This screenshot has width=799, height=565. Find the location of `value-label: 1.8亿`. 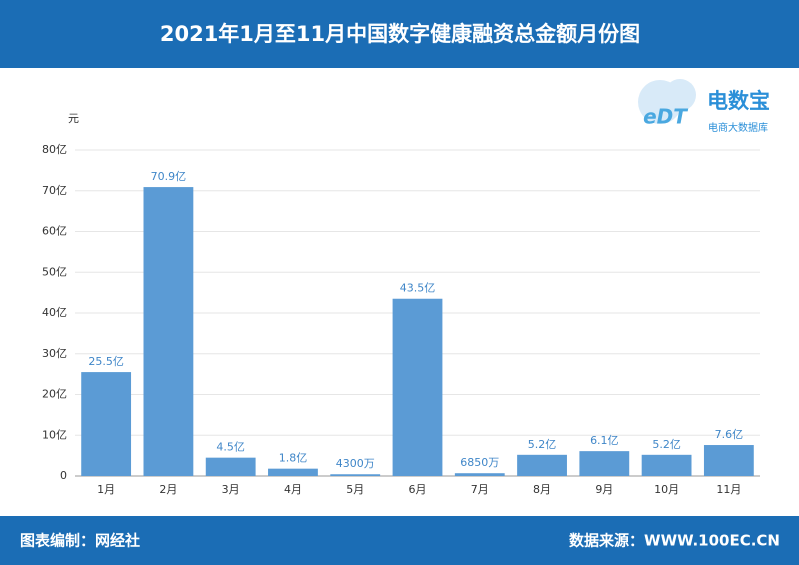

value-label: 1.8亿 is located at coordinates (293, 458).